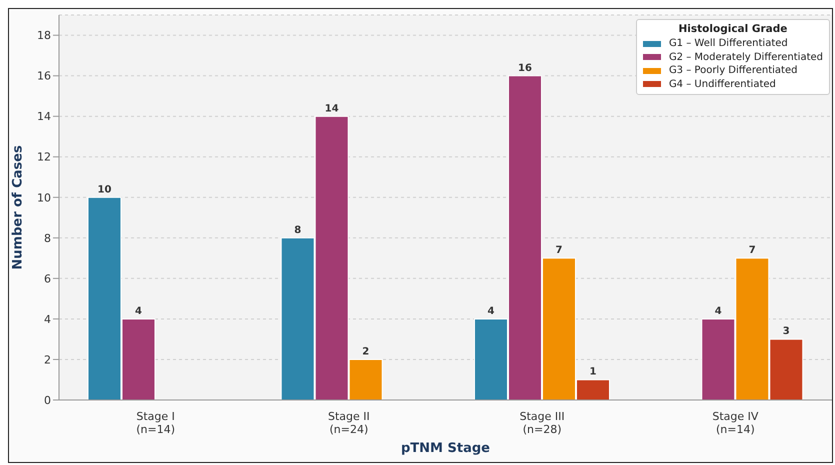  Describe the element at coordinates (47, 359) in the screenshot. I see `y-tick-label: 2` at that location.